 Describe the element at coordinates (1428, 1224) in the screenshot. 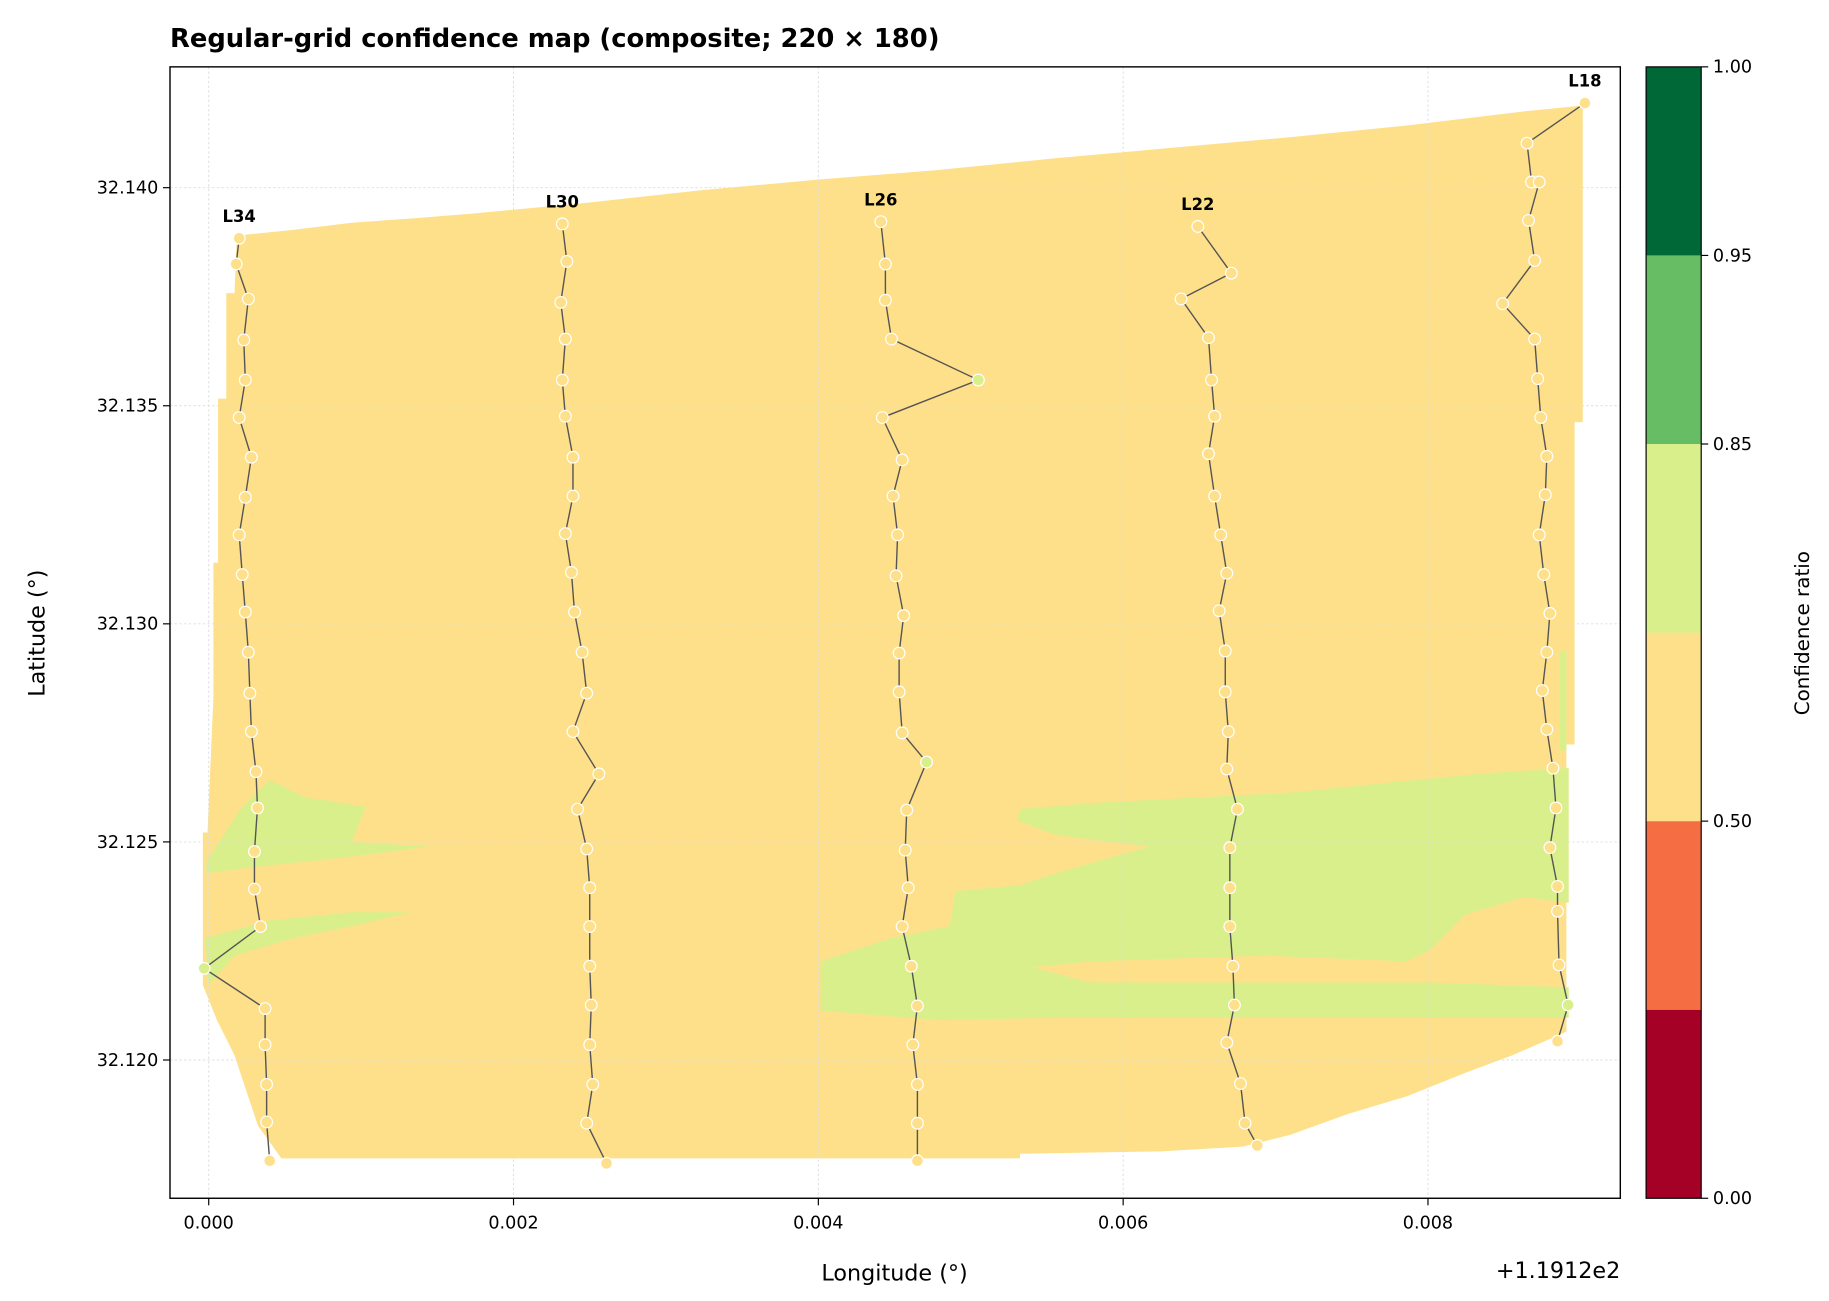

I see `x-tick-label: 0.008` at that location.